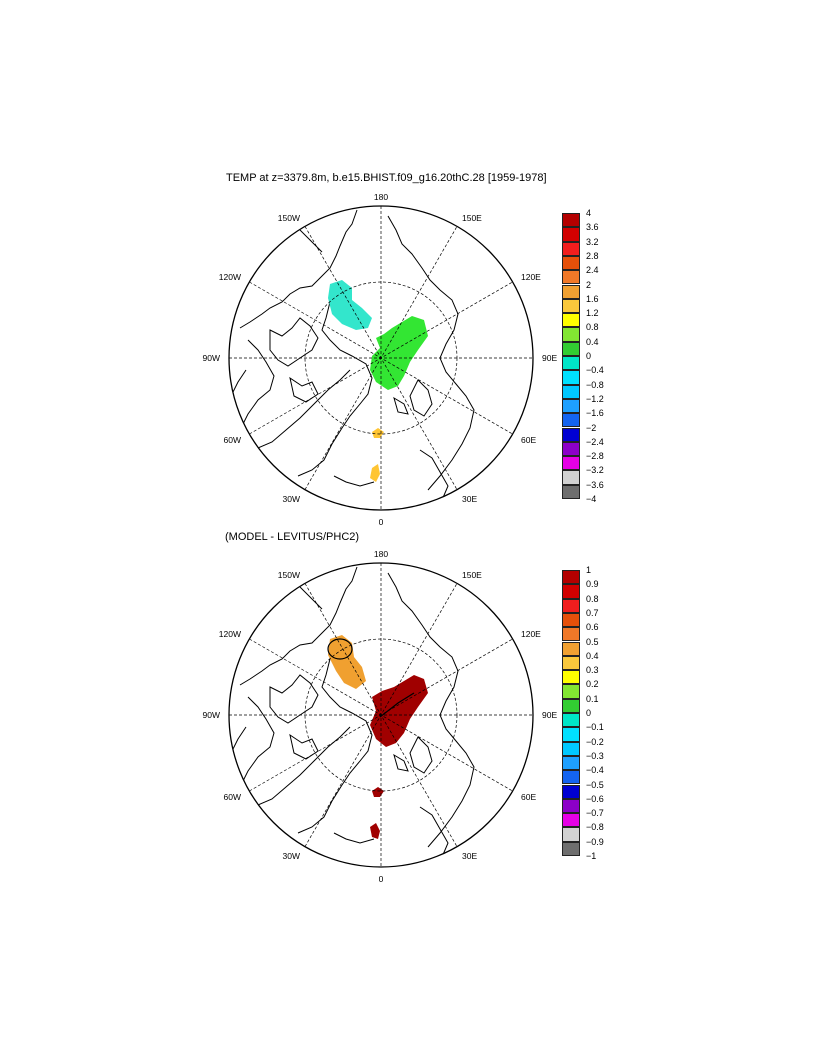  What do you see at coordinates (591, 499) in the screenshot?
I see `colorbar-tick-label: −4` at bounding box center [591, 499].